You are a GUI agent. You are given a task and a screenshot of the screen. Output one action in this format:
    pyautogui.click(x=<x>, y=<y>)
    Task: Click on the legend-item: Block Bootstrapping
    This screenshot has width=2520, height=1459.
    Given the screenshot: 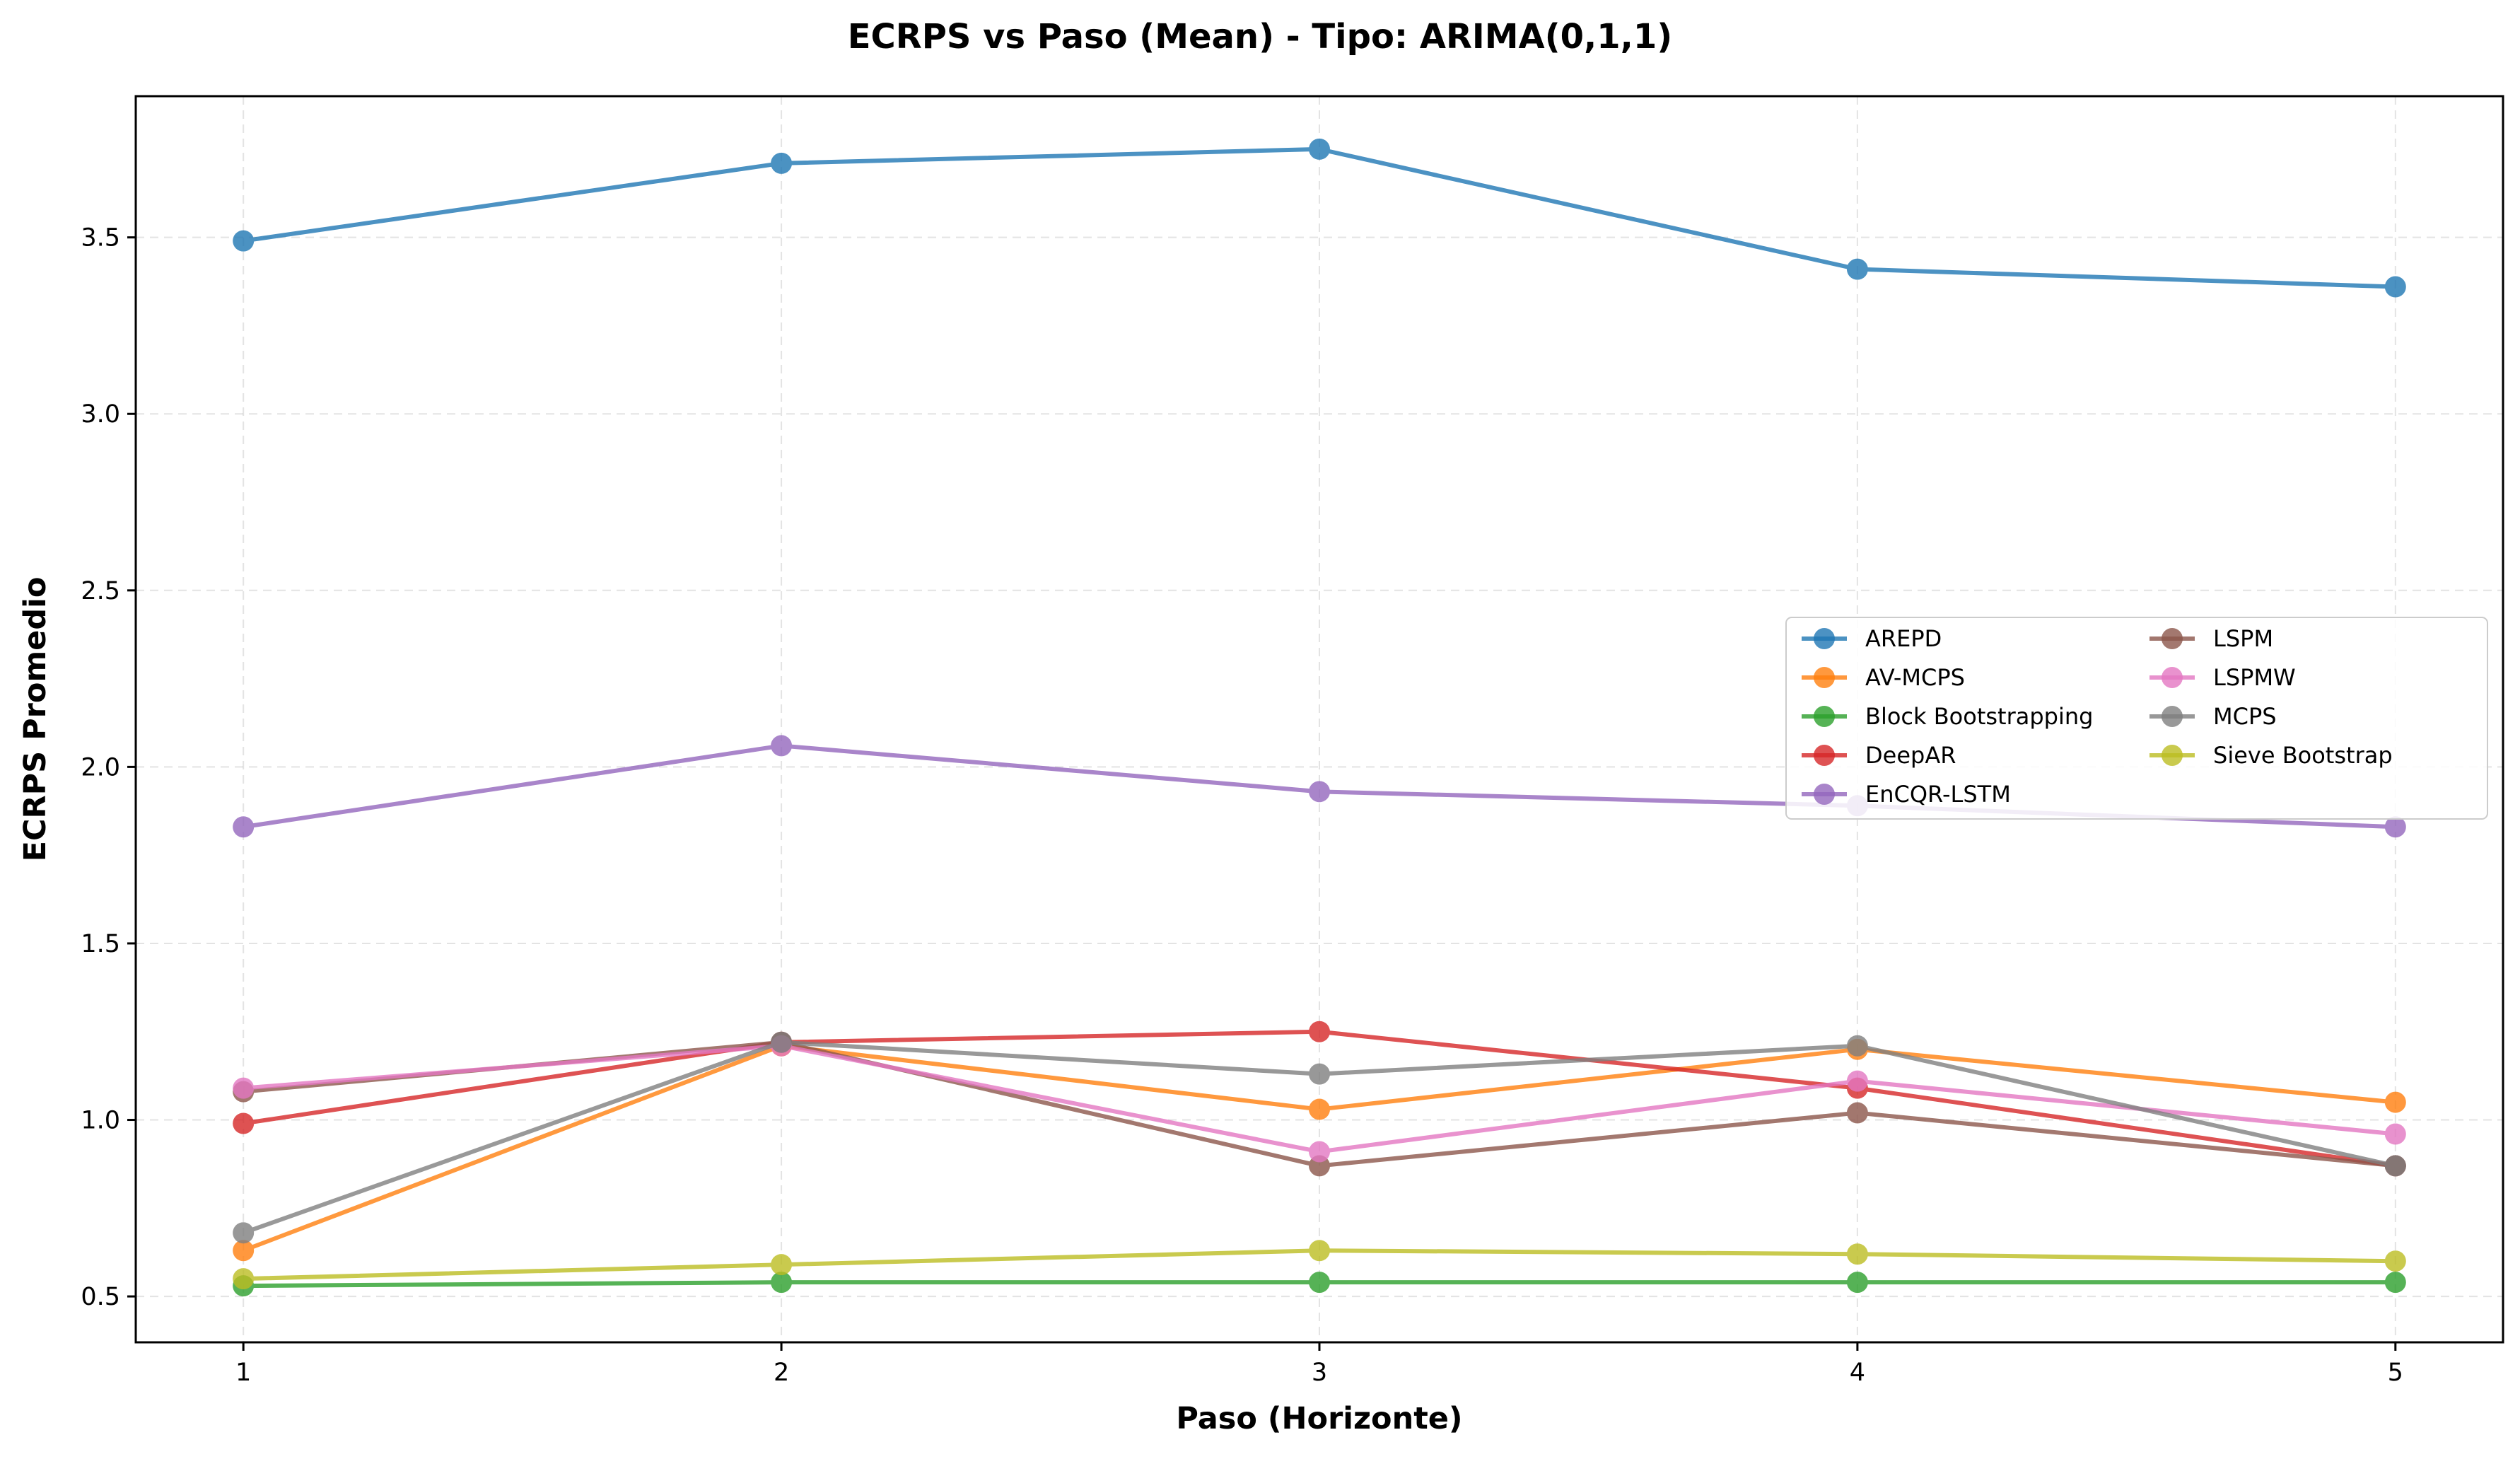 What is the action you would take?
    pyautogui.click(x=1948, y=716)
    